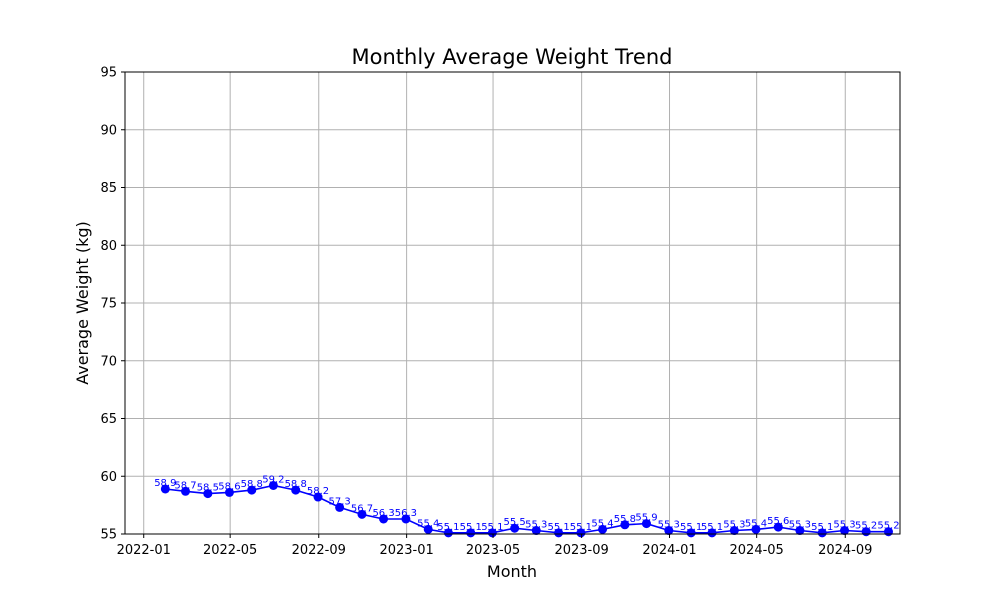 The height and width of the screenshot is (600, 1000). I want to click on y-tick-label: 70, so click(108, 361).